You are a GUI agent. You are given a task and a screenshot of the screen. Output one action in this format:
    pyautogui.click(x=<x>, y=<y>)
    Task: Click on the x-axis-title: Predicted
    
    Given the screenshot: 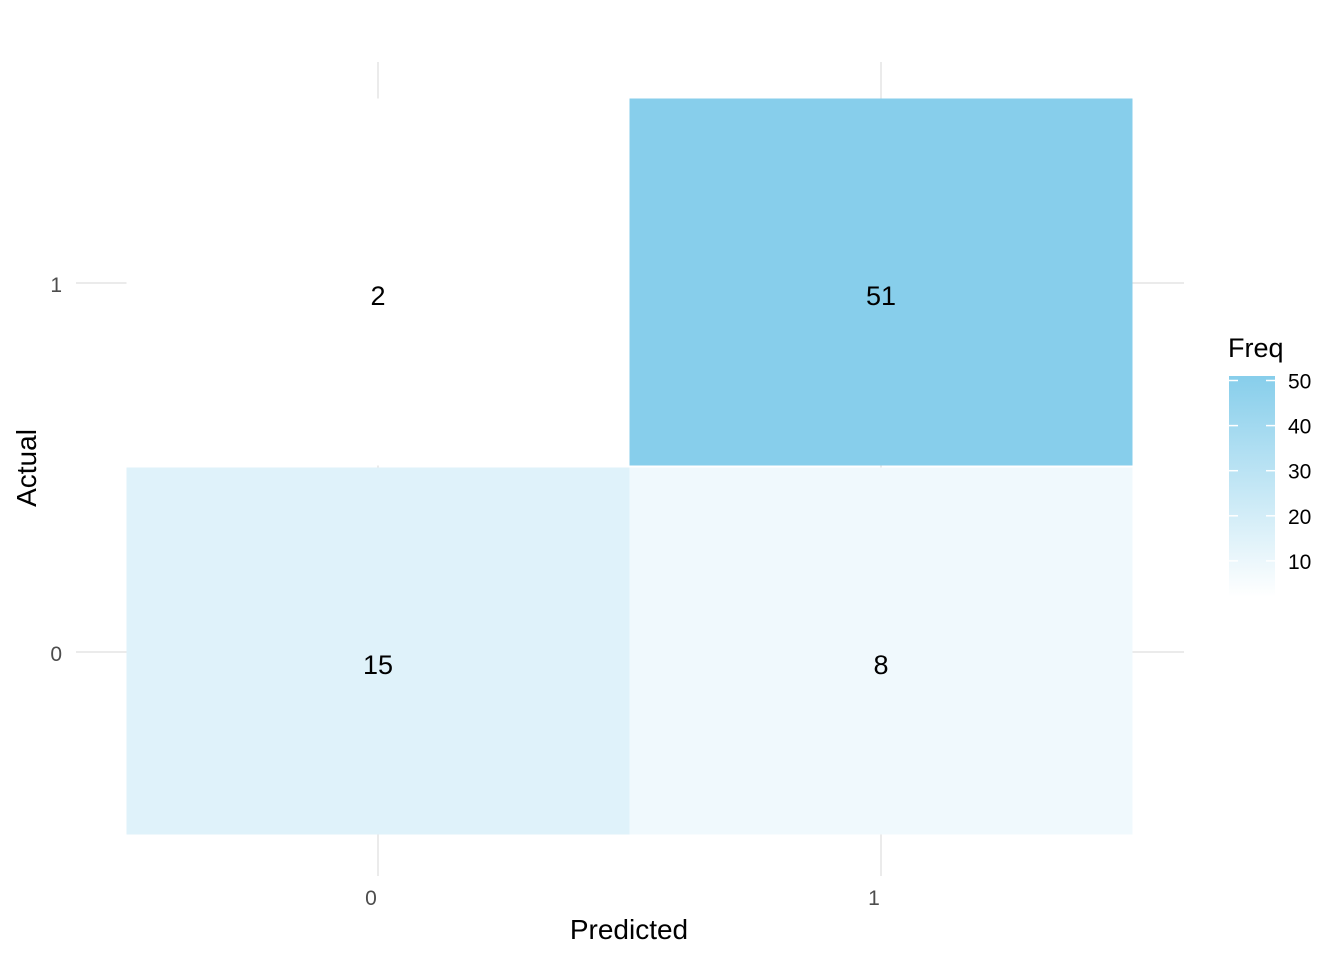 What is the action you would take?
    pyautogui.click(x=629, y=929)
    